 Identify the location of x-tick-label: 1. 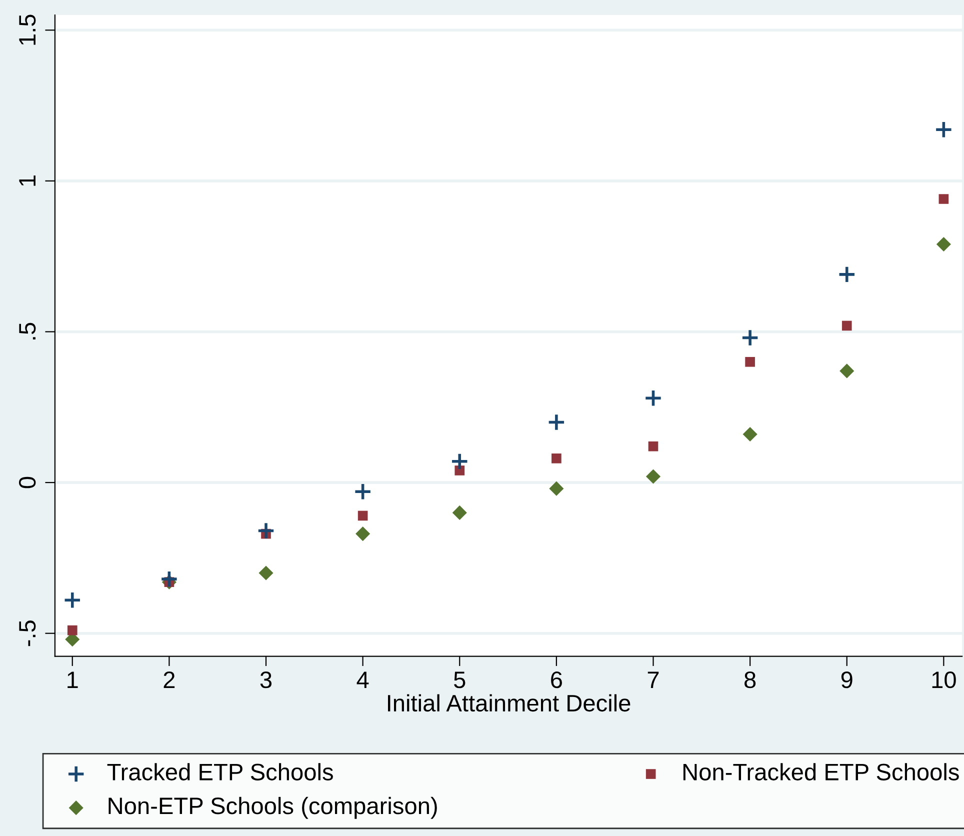
(73, 680).